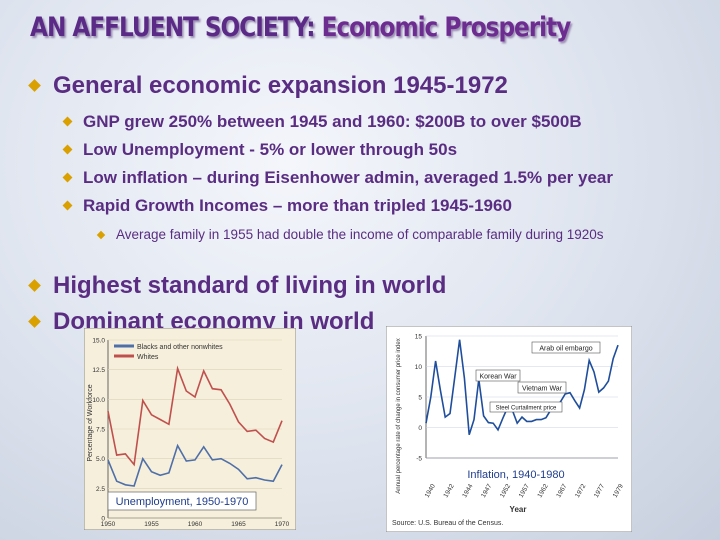 This screenshot has width=720, height=540. I want to click on legend-label-whites: Whites, so click(148, 357).